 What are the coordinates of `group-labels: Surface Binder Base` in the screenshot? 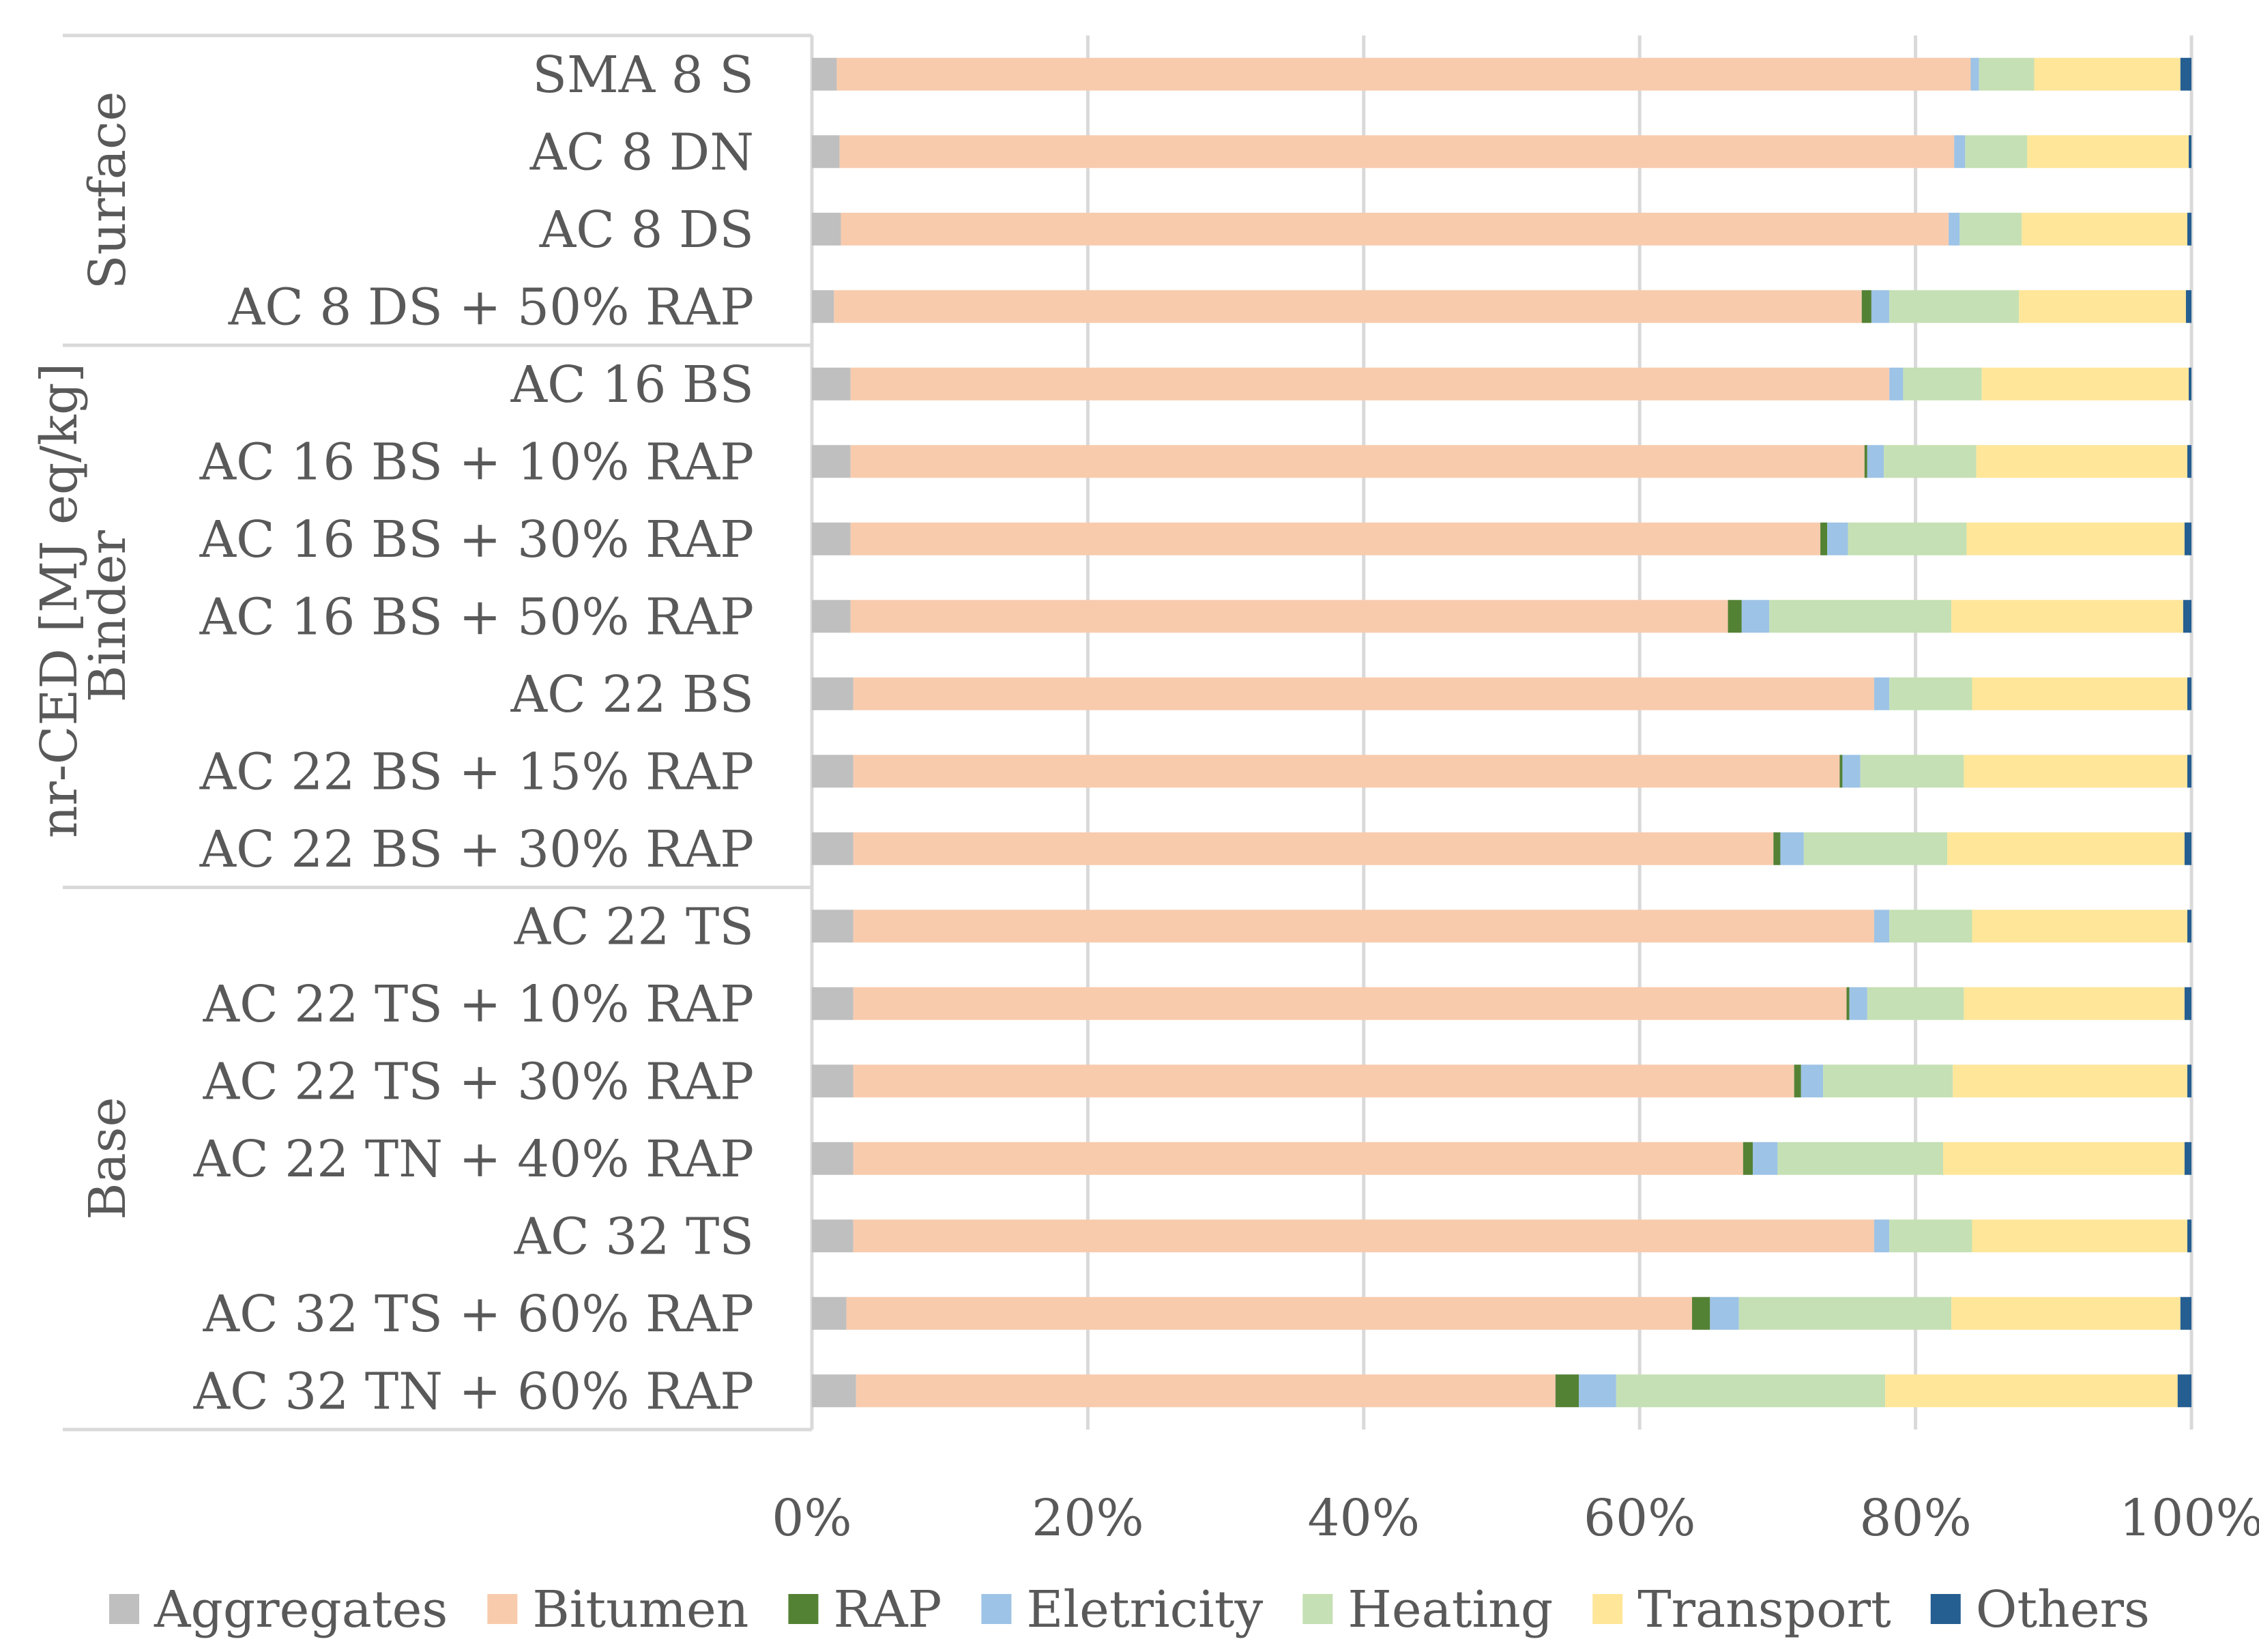 It's located at (107, 655).